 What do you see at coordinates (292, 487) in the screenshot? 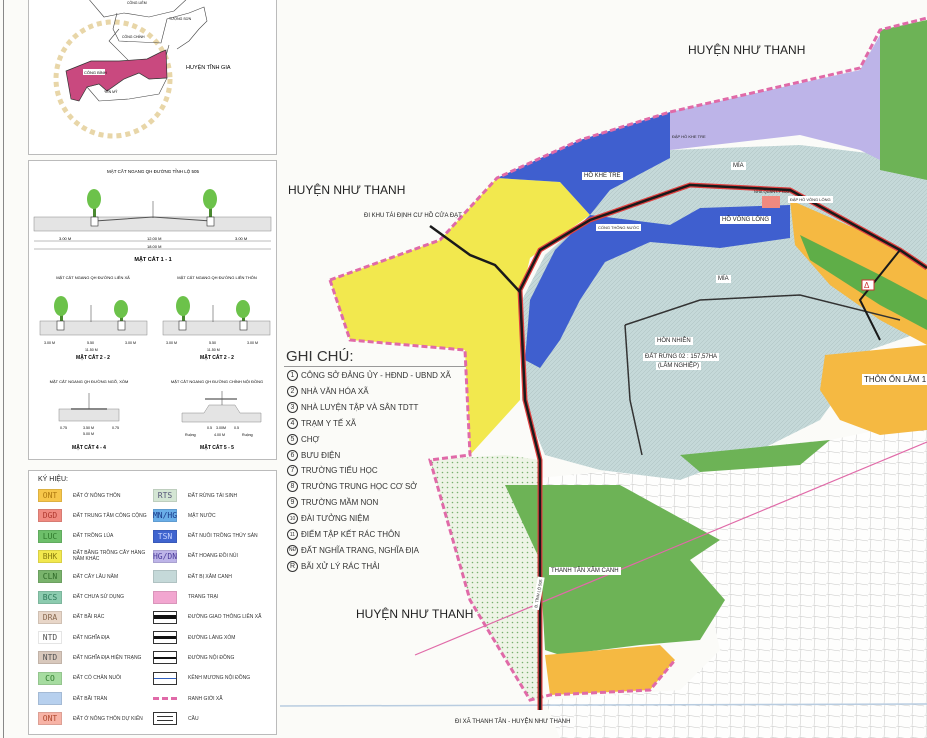
I see `note-number-icon: 8` at bounding box center [292, 487].